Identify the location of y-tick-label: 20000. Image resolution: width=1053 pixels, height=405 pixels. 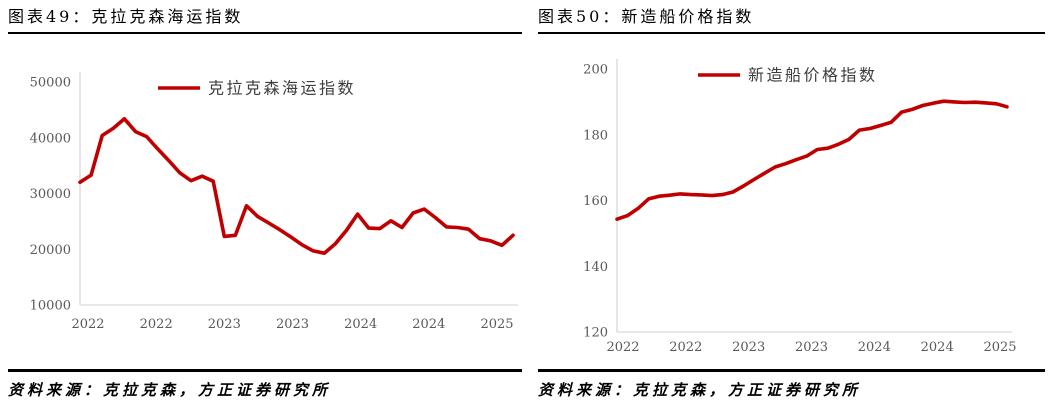
(50, 250).